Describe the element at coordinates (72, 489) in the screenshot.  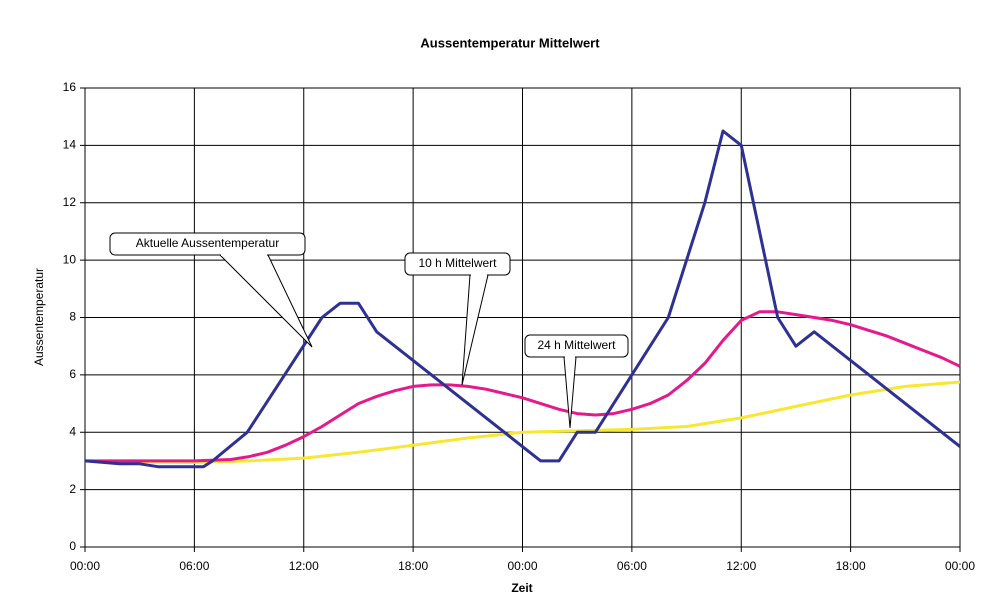
I see `y-tick-label: 2` at that location.